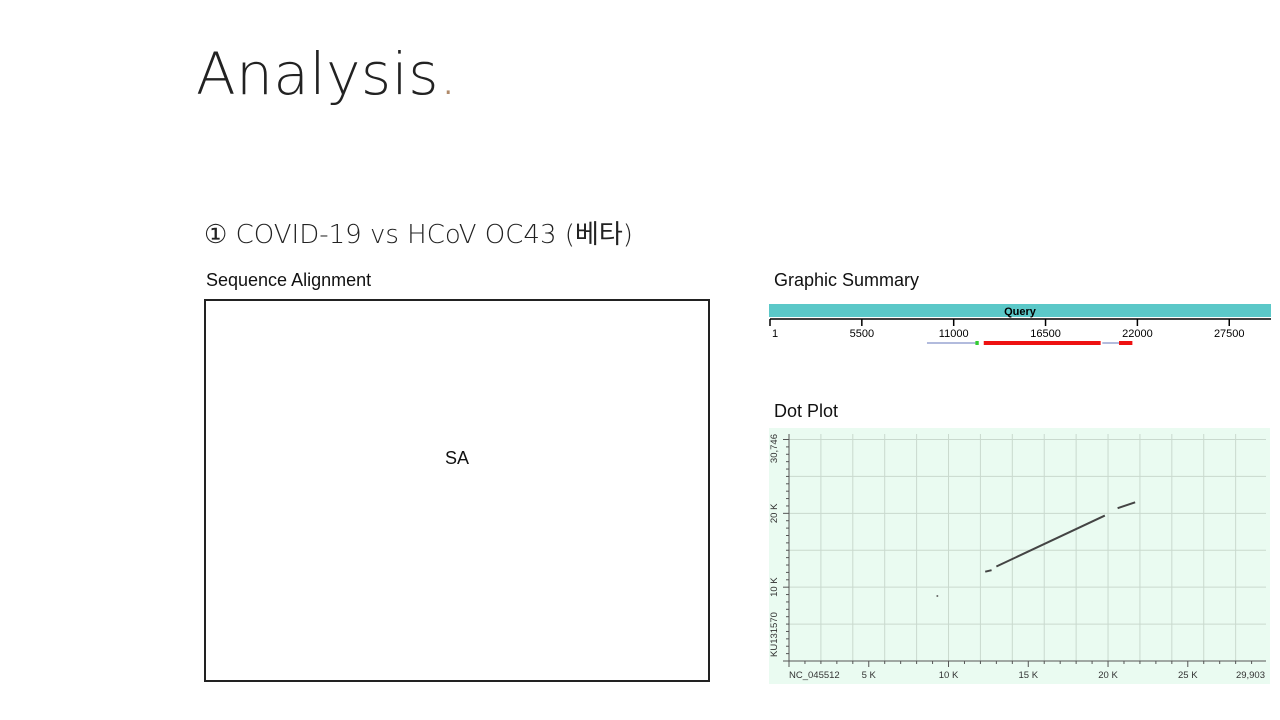 Image resolution: width=1280 pixels, height=720 pixels. What do you see at coordinates (1250, 675) in the screenshot?
I see `dot-plot-x-tick-label: 29,903` at bounding box center [1250, 675].